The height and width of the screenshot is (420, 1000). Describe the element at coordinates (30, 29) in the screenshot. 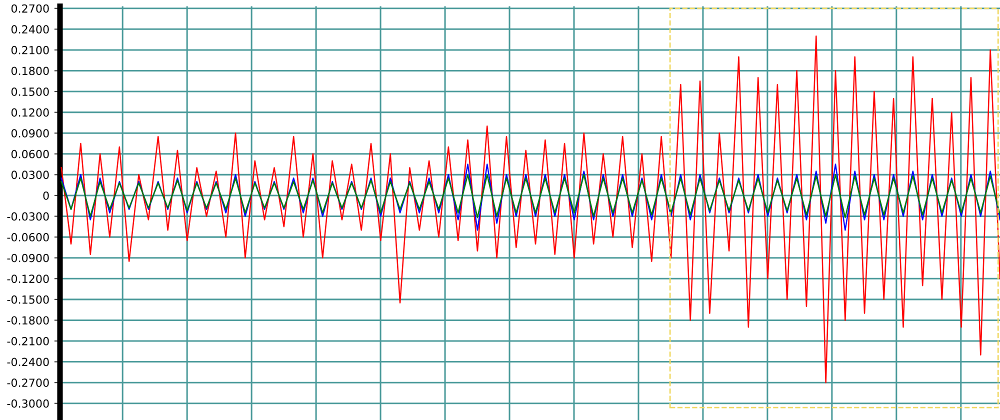

I see `y-tick-label: 0.2400` at that location.